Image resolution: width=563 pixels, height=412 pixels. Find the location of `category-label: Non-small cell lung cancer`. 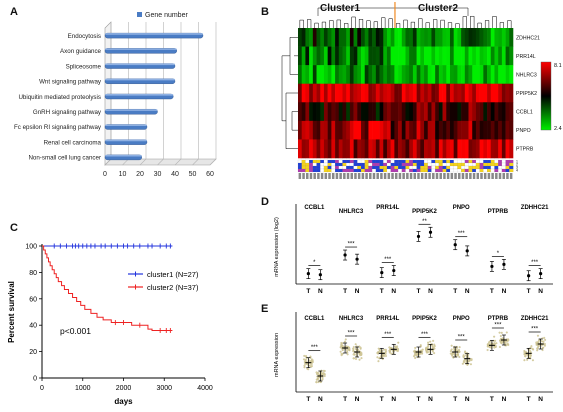

category-label: Non-small cell lung cancer is located at coordinates (64, 158).